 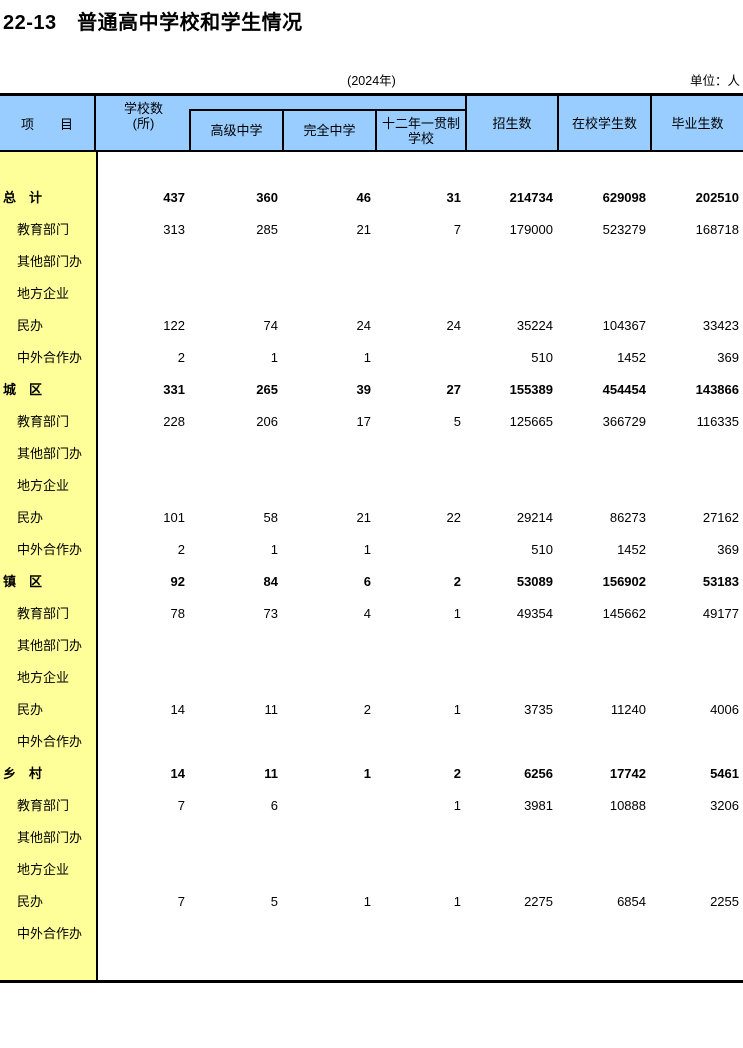 I want to click on table-cell: 145662, so click(x=624, y=613).